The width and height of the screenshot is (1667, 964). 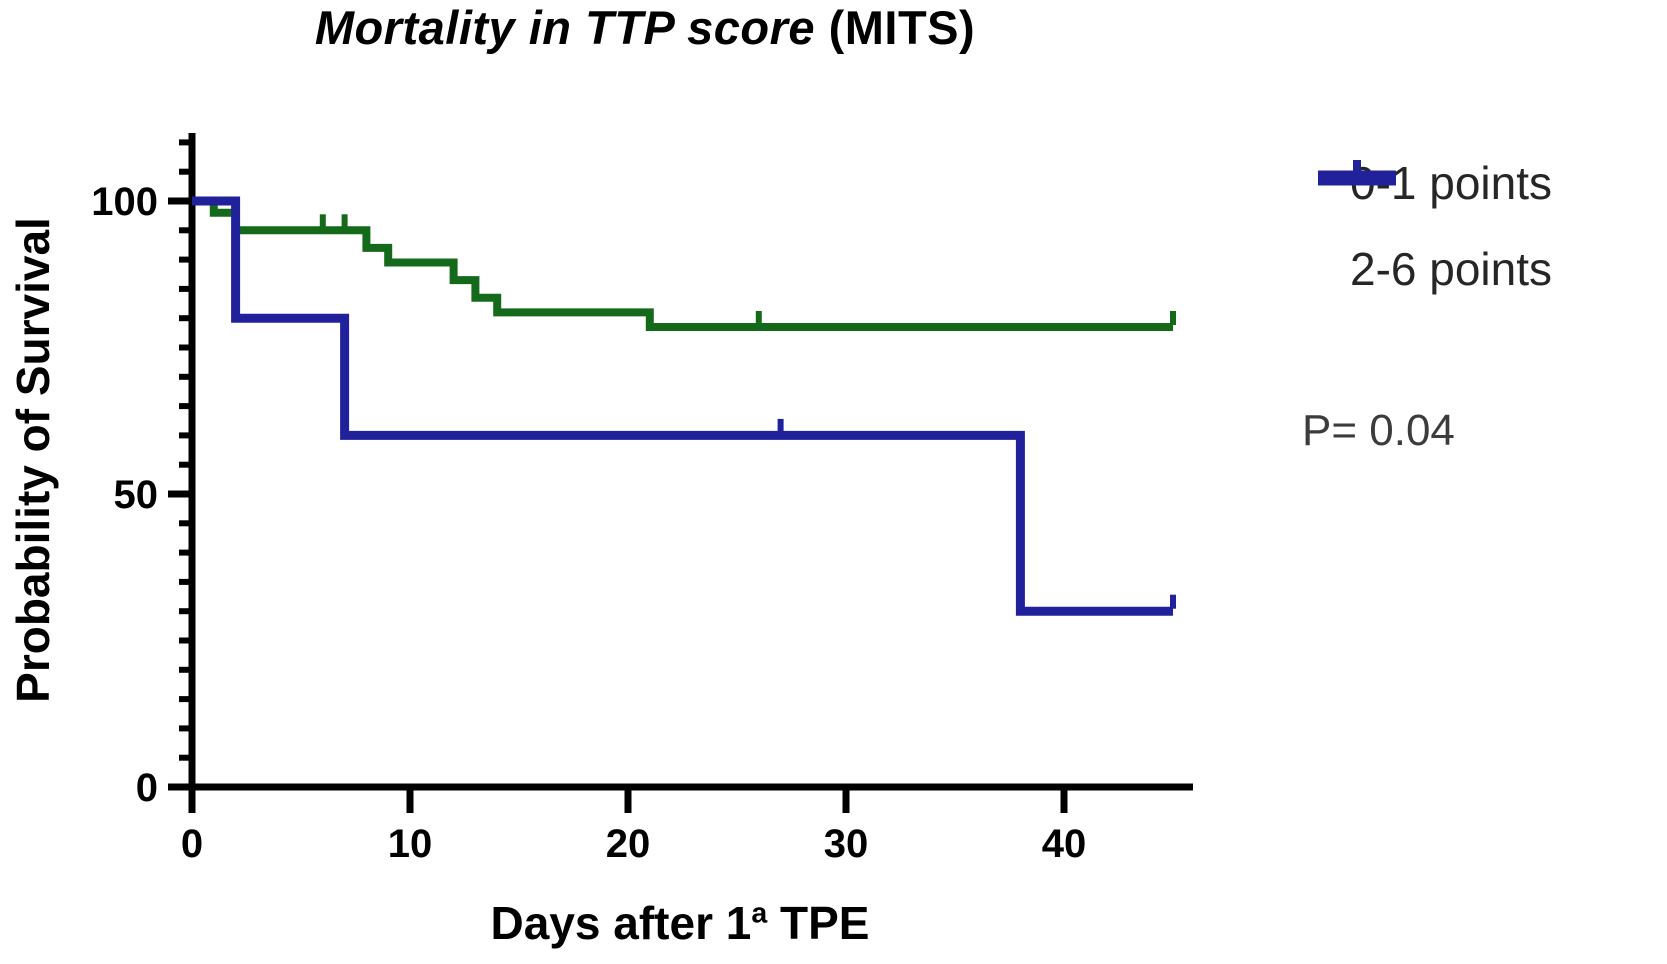 I want to click on p-value-annotation: P= 0.04, so click(x=1378, y=430).